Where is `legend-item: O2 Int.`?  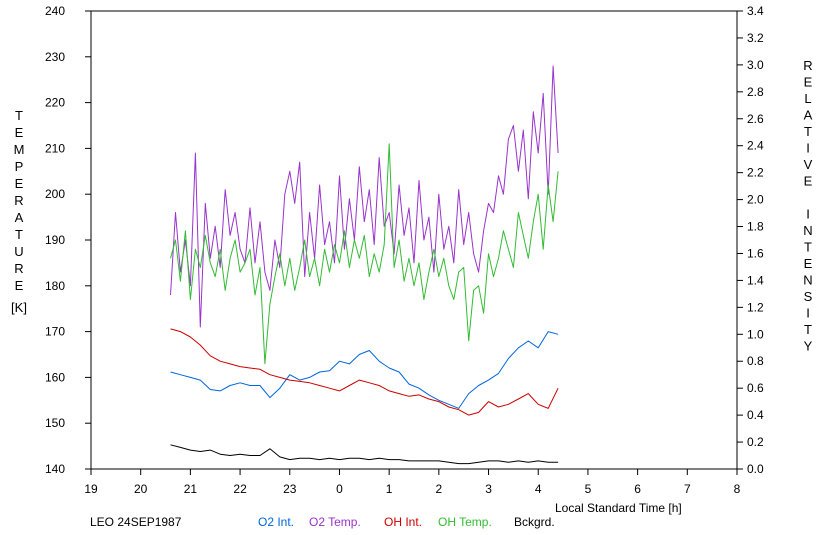
legend-item: O2 Int. is located at coordinates (276, 522).